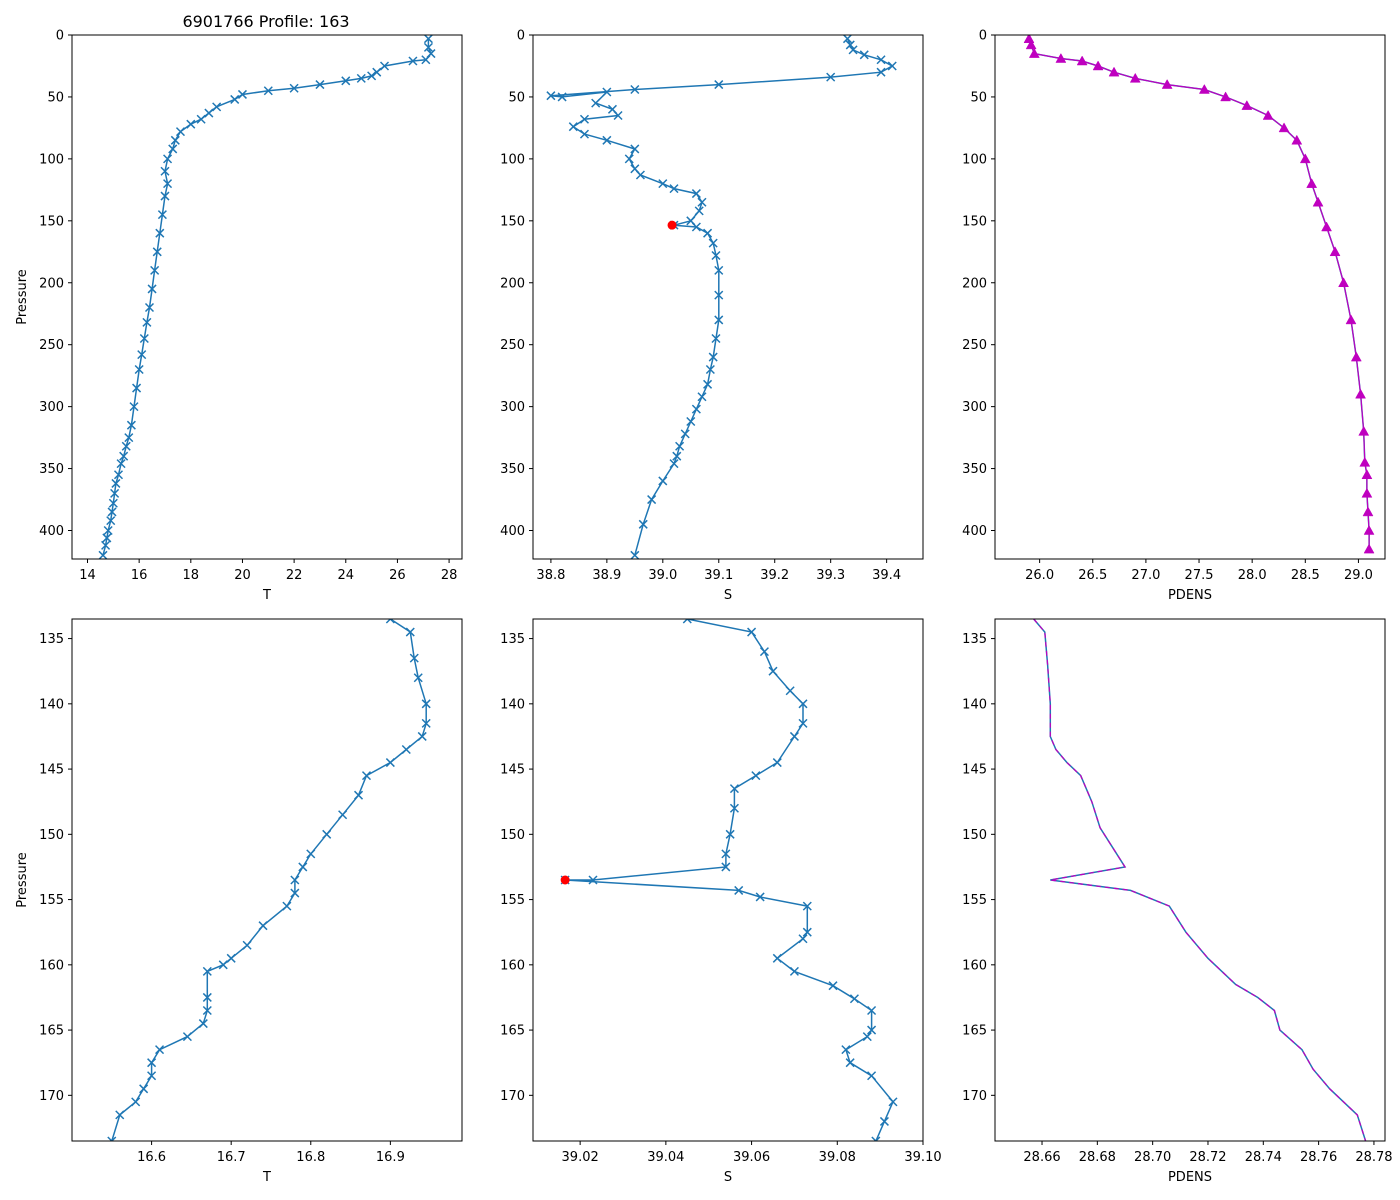 The image size is (1400, 1200). What do you see at coordinates (294, 575) in the screenshot?
I see `x-tick-label: 22` at bounding box center [294, 575].